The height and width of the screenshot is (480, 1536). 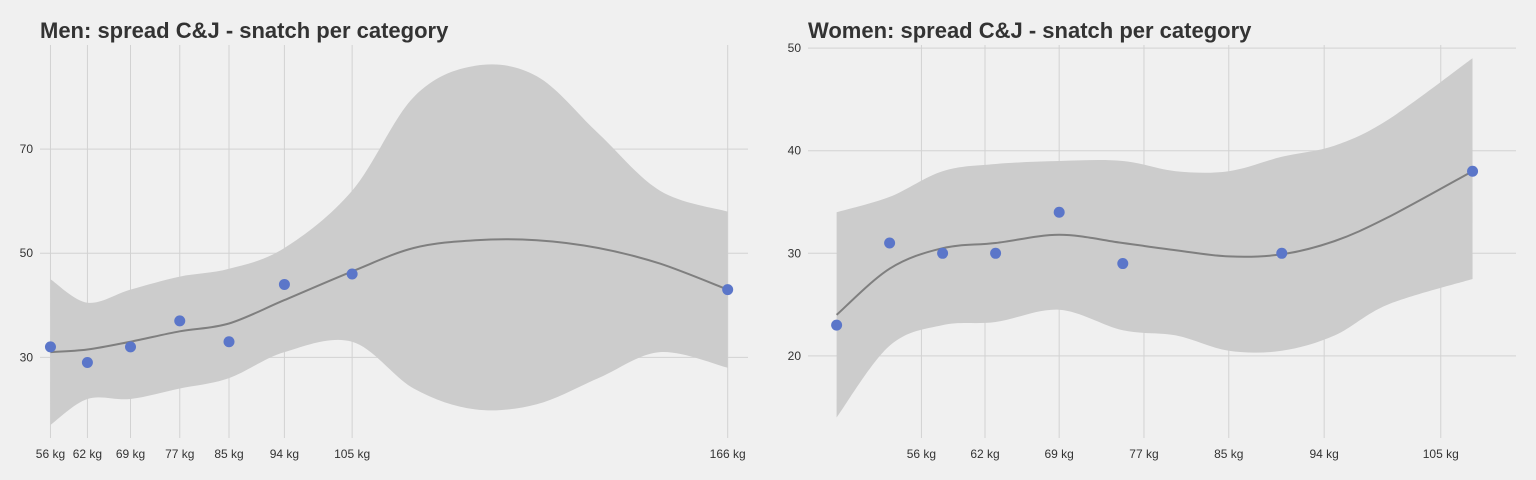 What do you see at coordinates (389, 318) in the screenshot?
I see `men-points` at bounding box center [389, 318].